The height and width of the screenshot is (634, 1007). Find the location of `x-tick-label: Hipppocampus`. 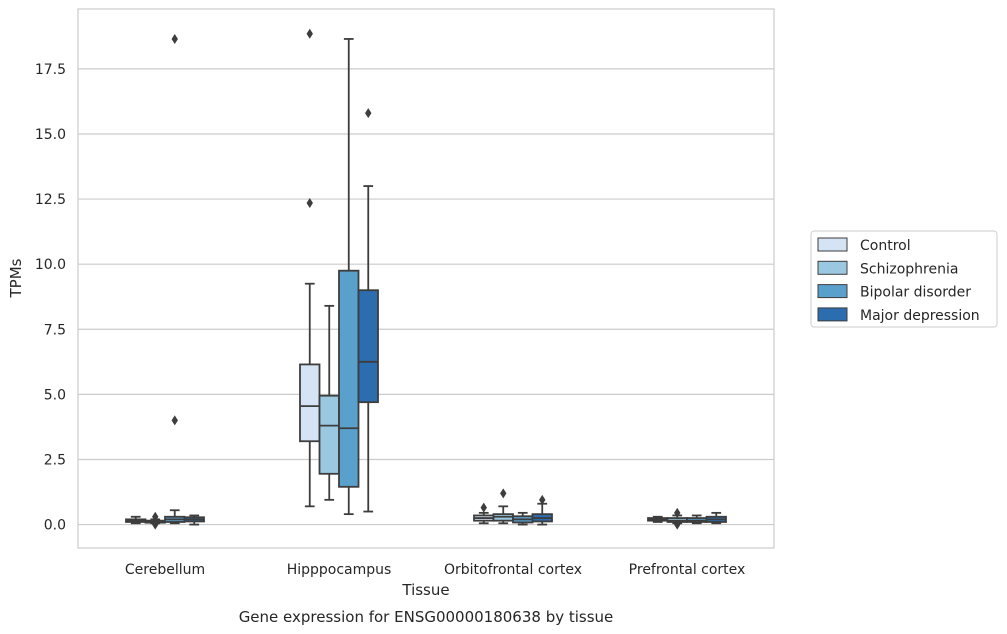

x-tick-label: Hipppocampus is located at coordinates (339, 570).